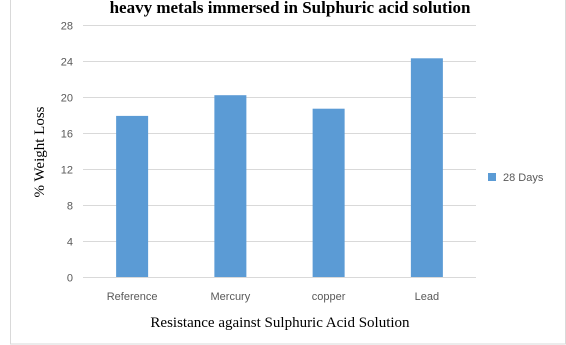 This screenshot has height=345, width=566. I want to click on bar-lead, so click(426, 167).